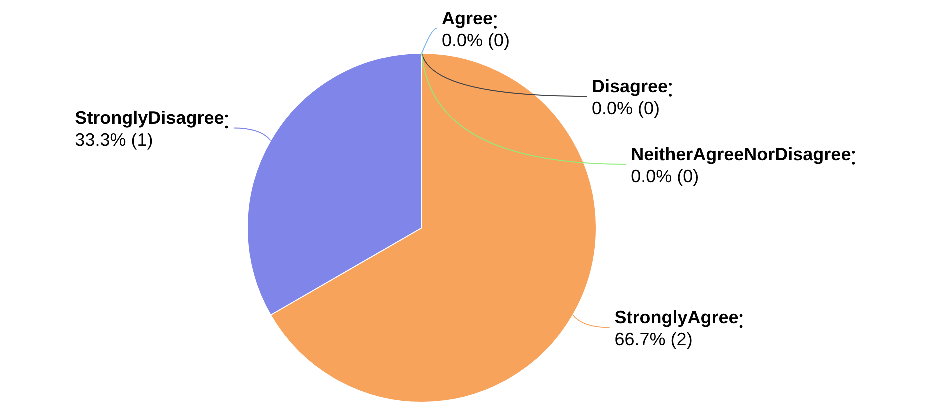  Describe the element at coordinates (114, 140) in the screenshot. I see `data-label: 33.3% (1)` at that location.